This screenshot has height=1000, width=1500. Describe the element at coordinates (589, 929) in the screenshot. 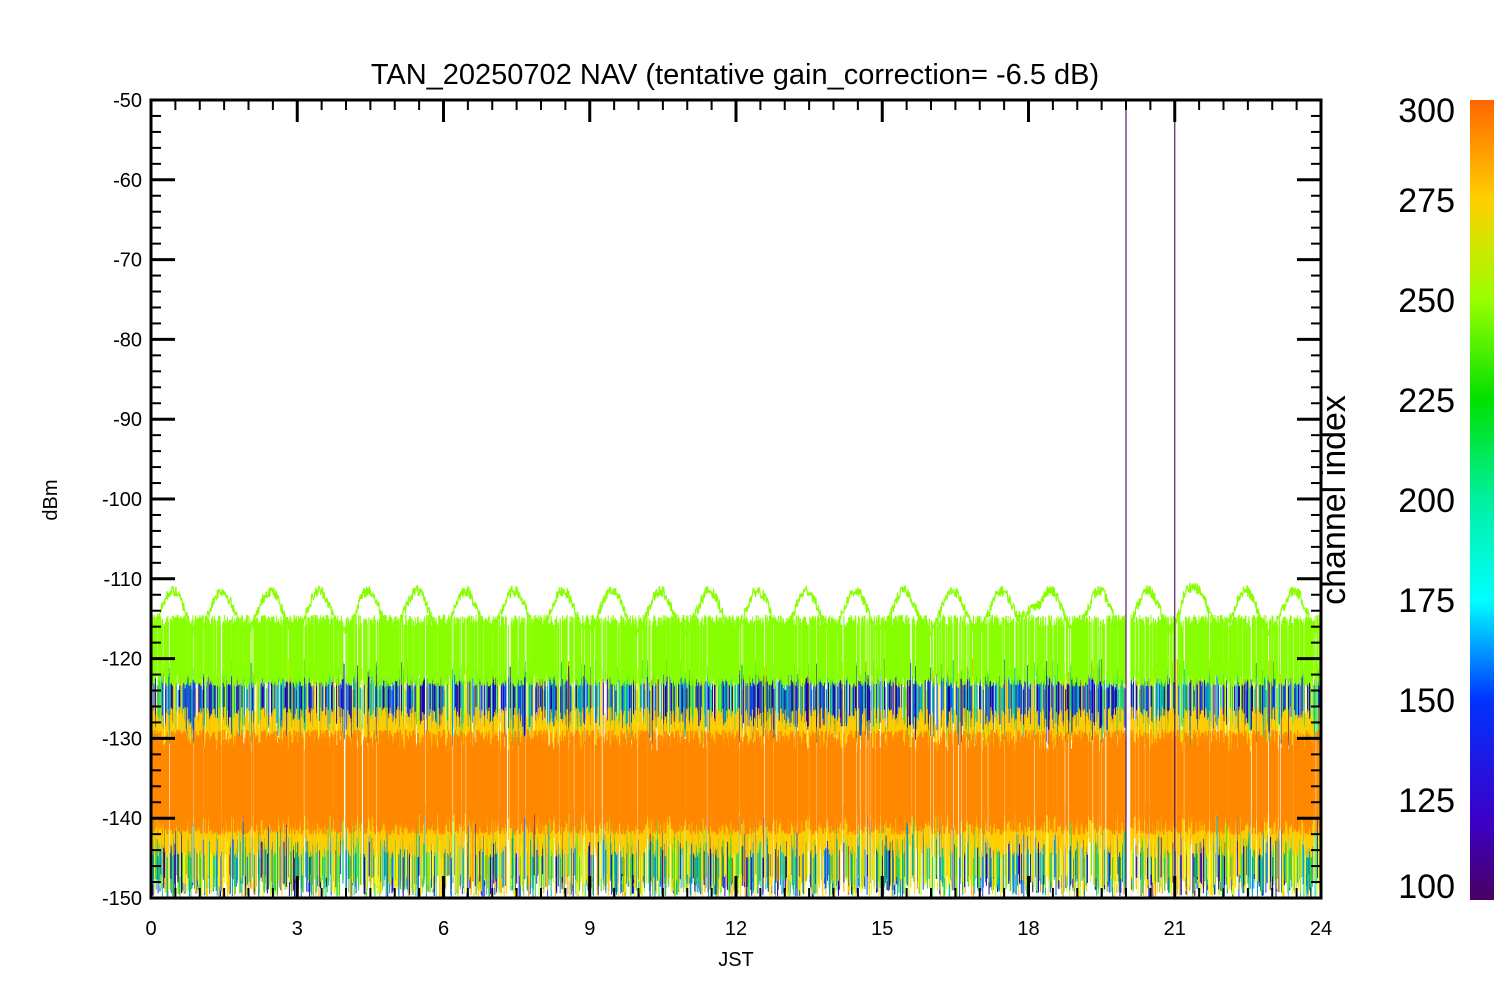

I see `x-tick-label: 9` at that location.